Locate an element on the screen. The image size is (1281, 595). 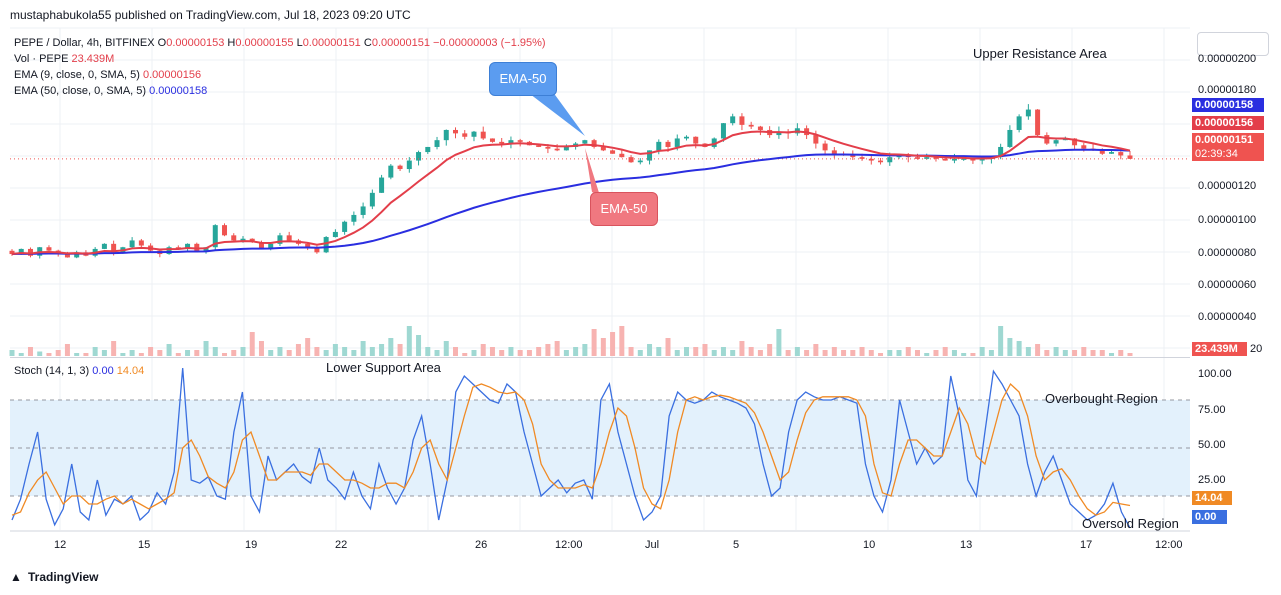
ema50-callout-top: EMA-50 is located at coordinates (523, 79).